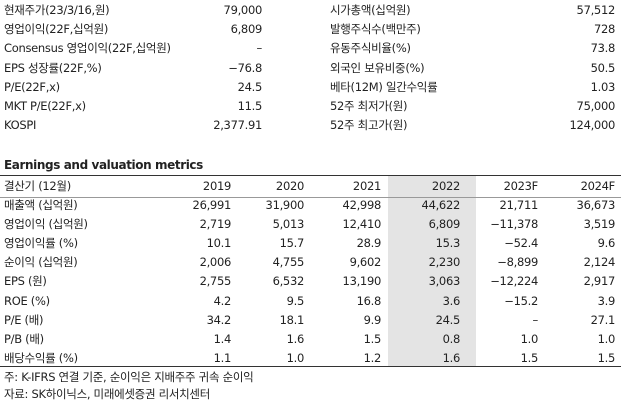 This screenshot has width=621, height=405. Describe the element at coordinates (384, 86) in the screenshot. I see `summary-label: 베타(12M) 일간수익률` at that location.